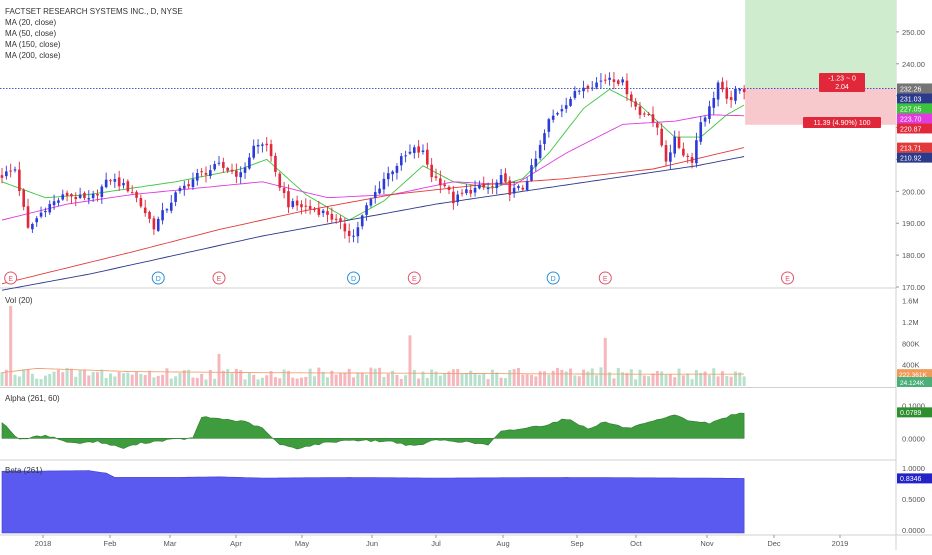 Image resolution: width=932 pixels, height=555 pixels. I want to click on alpha-tick-label-1: 0.0000, so click(913, 438).